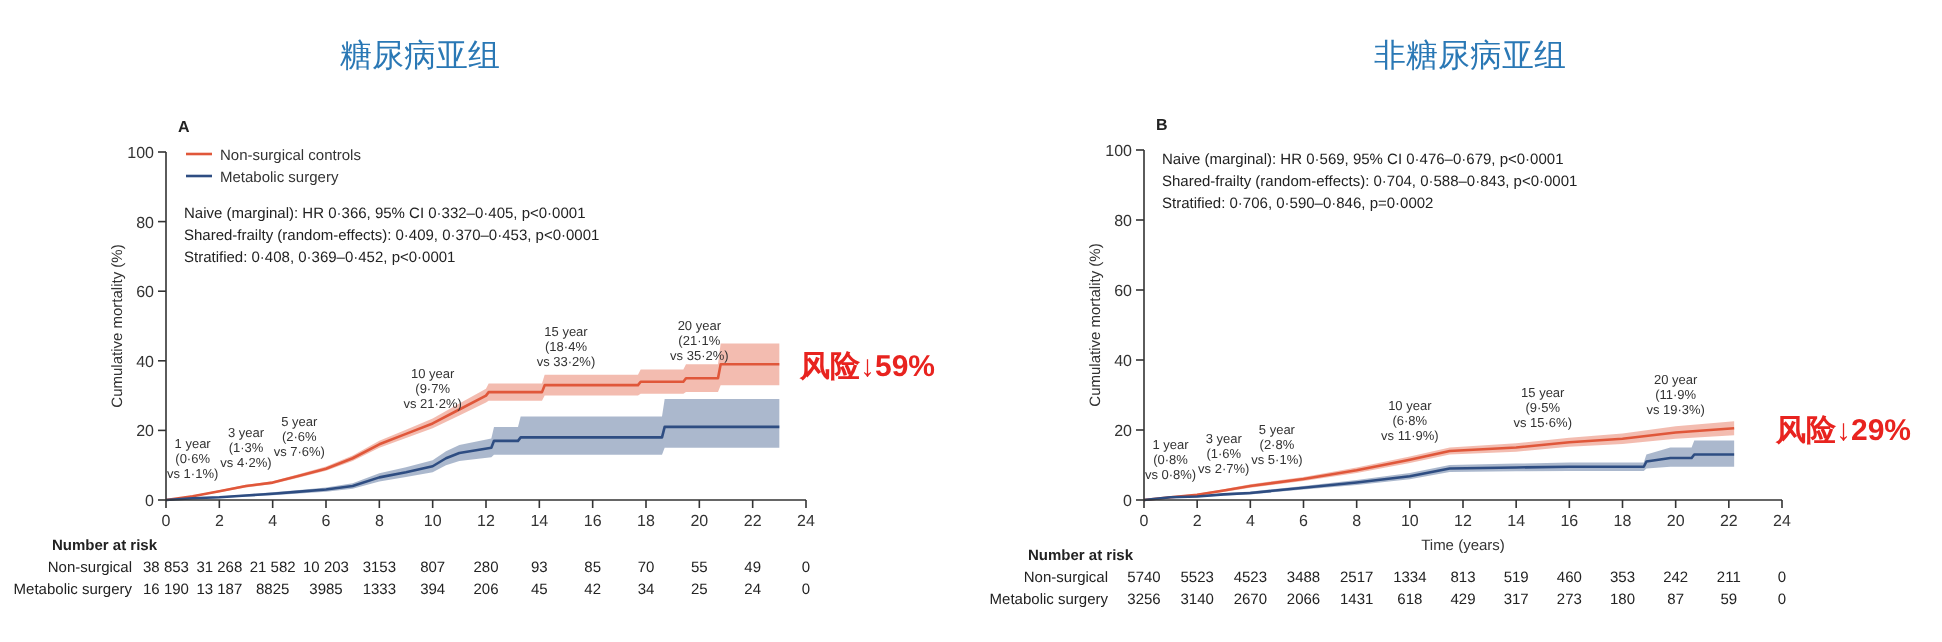 The image size is (1942, 642). Describe the element at coordinates (420, 56) in the screenshot. I see `chart-title: 糖尿病亚组` at that location.